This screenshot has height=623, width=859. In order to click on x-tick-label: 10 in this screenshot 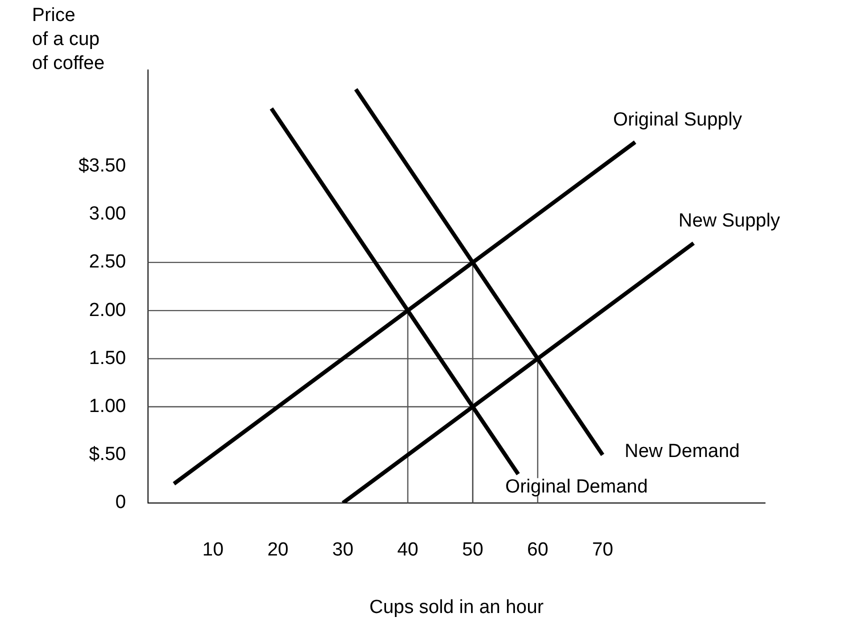, I will do `click(213, 550)`.